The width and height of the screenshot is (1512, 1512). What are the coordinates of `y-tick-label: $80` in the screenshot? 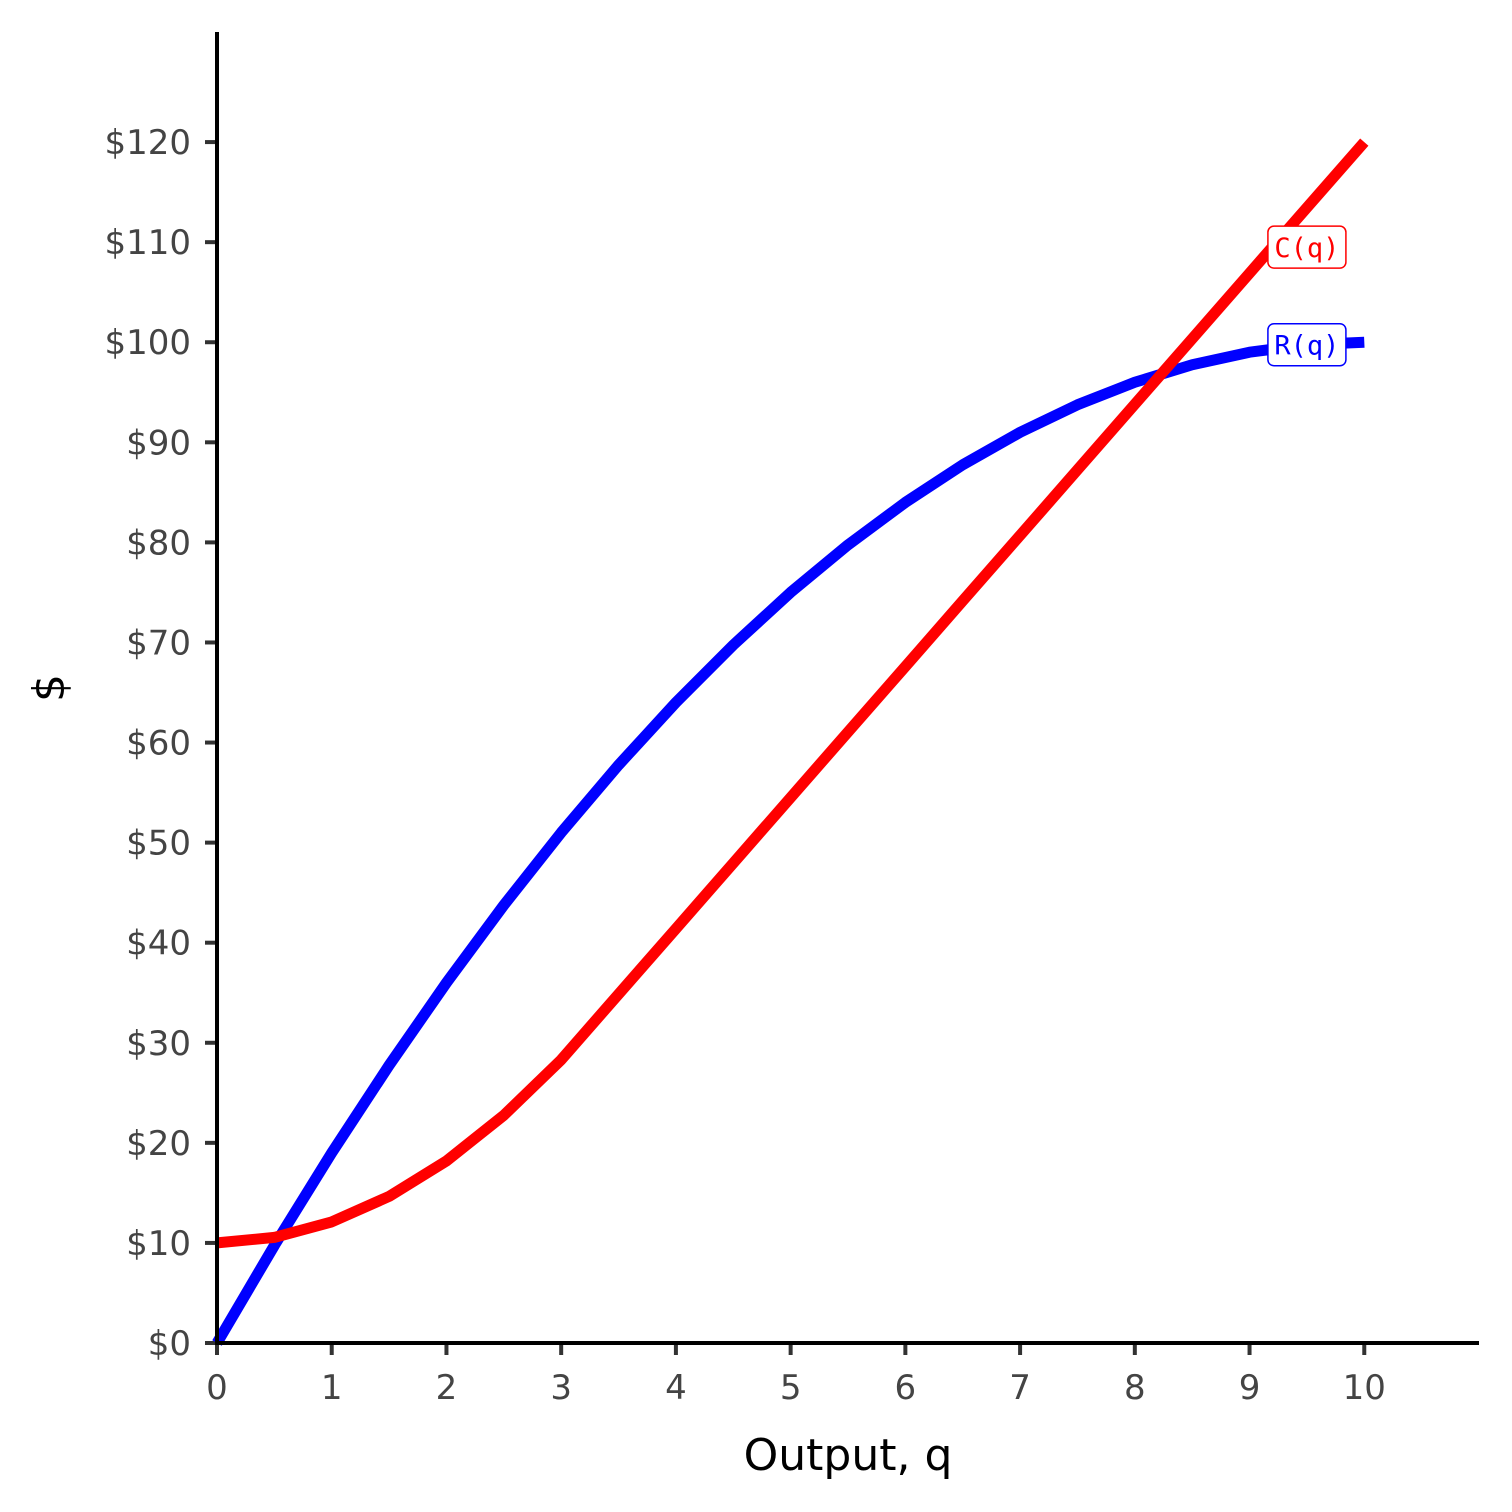 It's located at (158, 543).